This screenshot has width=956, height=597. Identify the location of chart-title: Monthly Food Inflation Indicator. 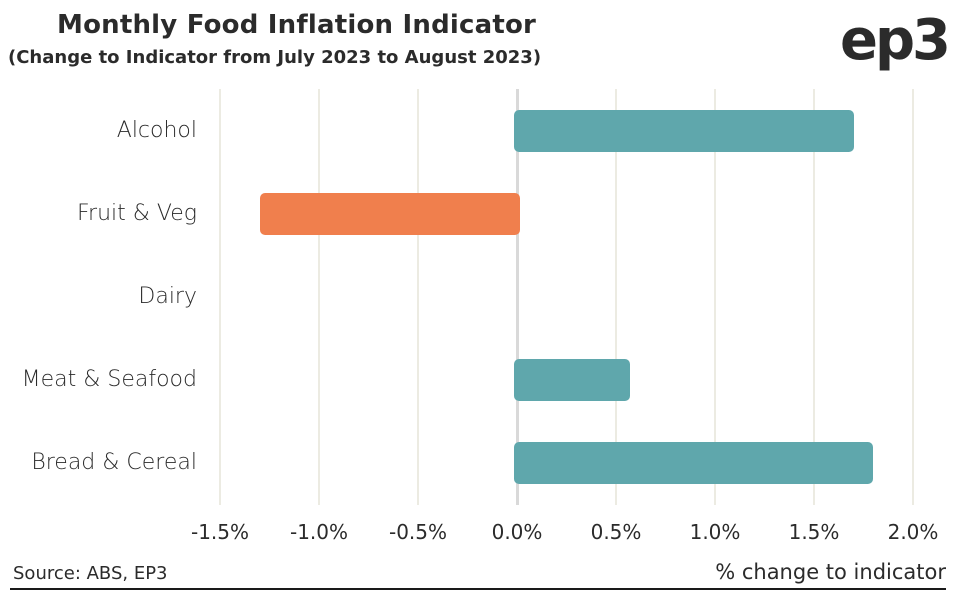
(297, 25).